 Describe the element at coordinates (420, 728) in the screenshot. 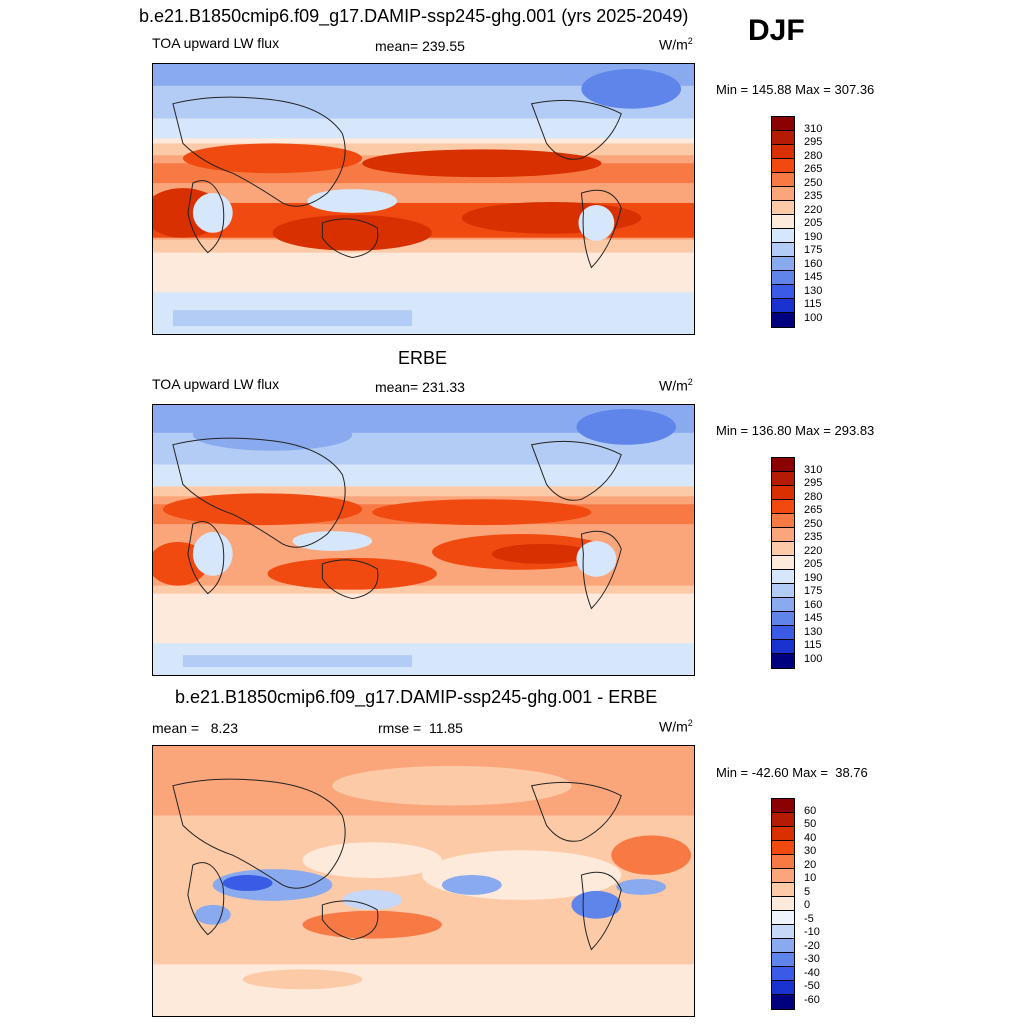

I see `panel3-rmse-label: rmse = 11.85` at that location.